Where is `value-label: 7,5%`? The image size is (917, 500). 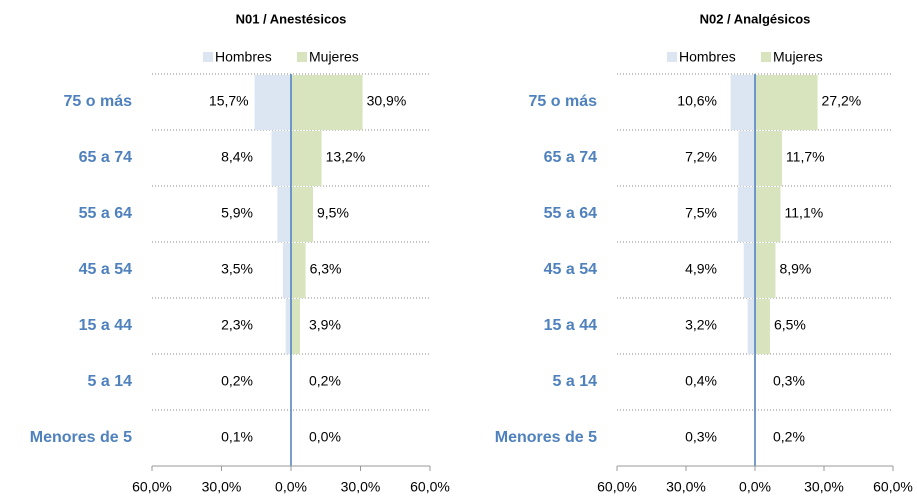
value-label: 7,5% is located at coordinates (701, 213).